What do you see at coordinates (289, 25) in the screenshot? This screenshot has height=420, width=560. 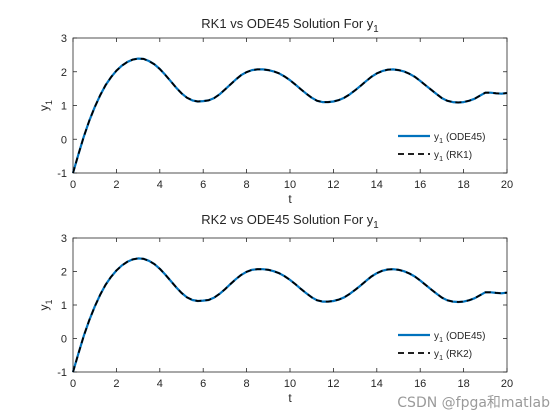 I see `chart-title: RK1 vs ODE45 Solution For y1` at bounding box center [289, 25].